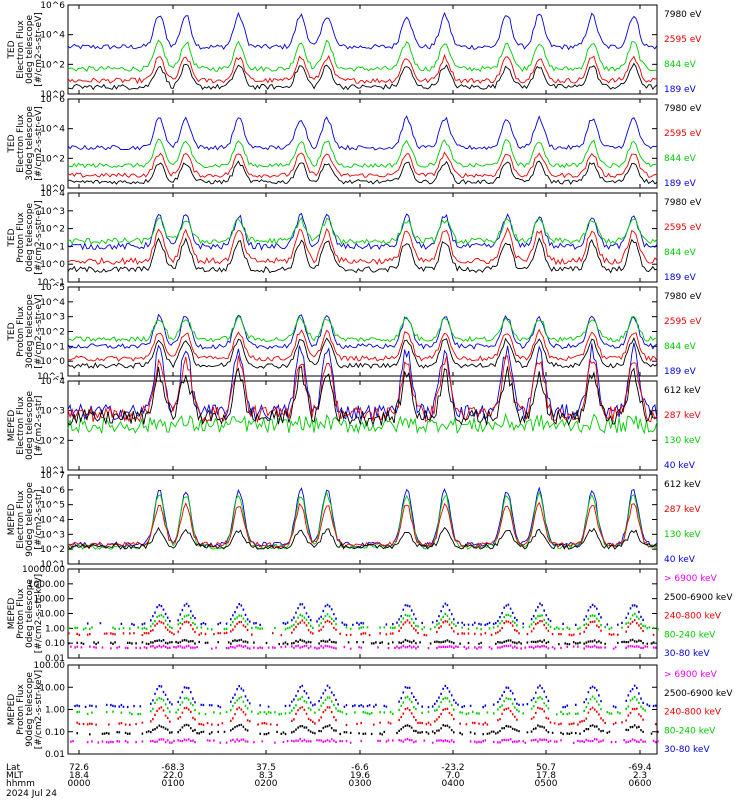 This screenshot has height=800, width=750. What do you see at coordinates (682, 510) in the screenshot?
I see `legend-entry: 287 keV` at bounding box center [682, 510].